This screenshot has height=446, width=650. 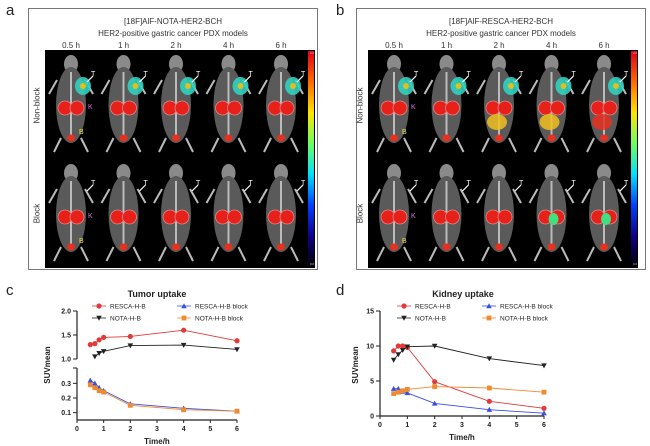 I want to click on timepoint-label: 4 h, so click(x=551, y=45).